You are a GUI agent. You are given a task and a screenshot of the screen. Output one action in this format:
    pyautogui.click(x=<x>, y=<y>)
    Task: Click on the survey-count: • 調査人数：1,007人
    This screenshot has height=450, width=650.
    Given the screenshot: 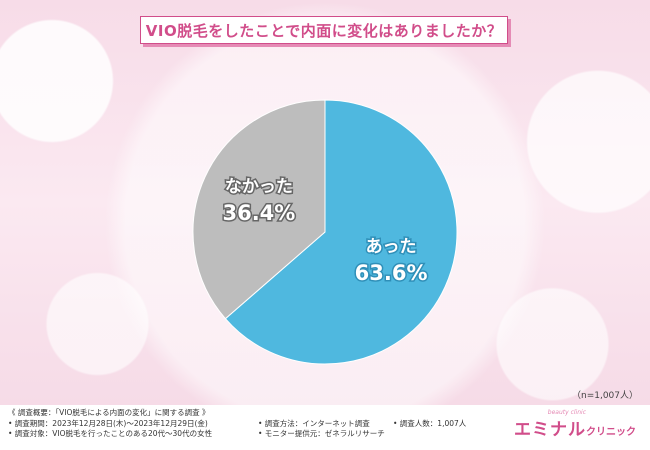 What is the action you would take?
    pyautogui.click(x=430, y=423)
    